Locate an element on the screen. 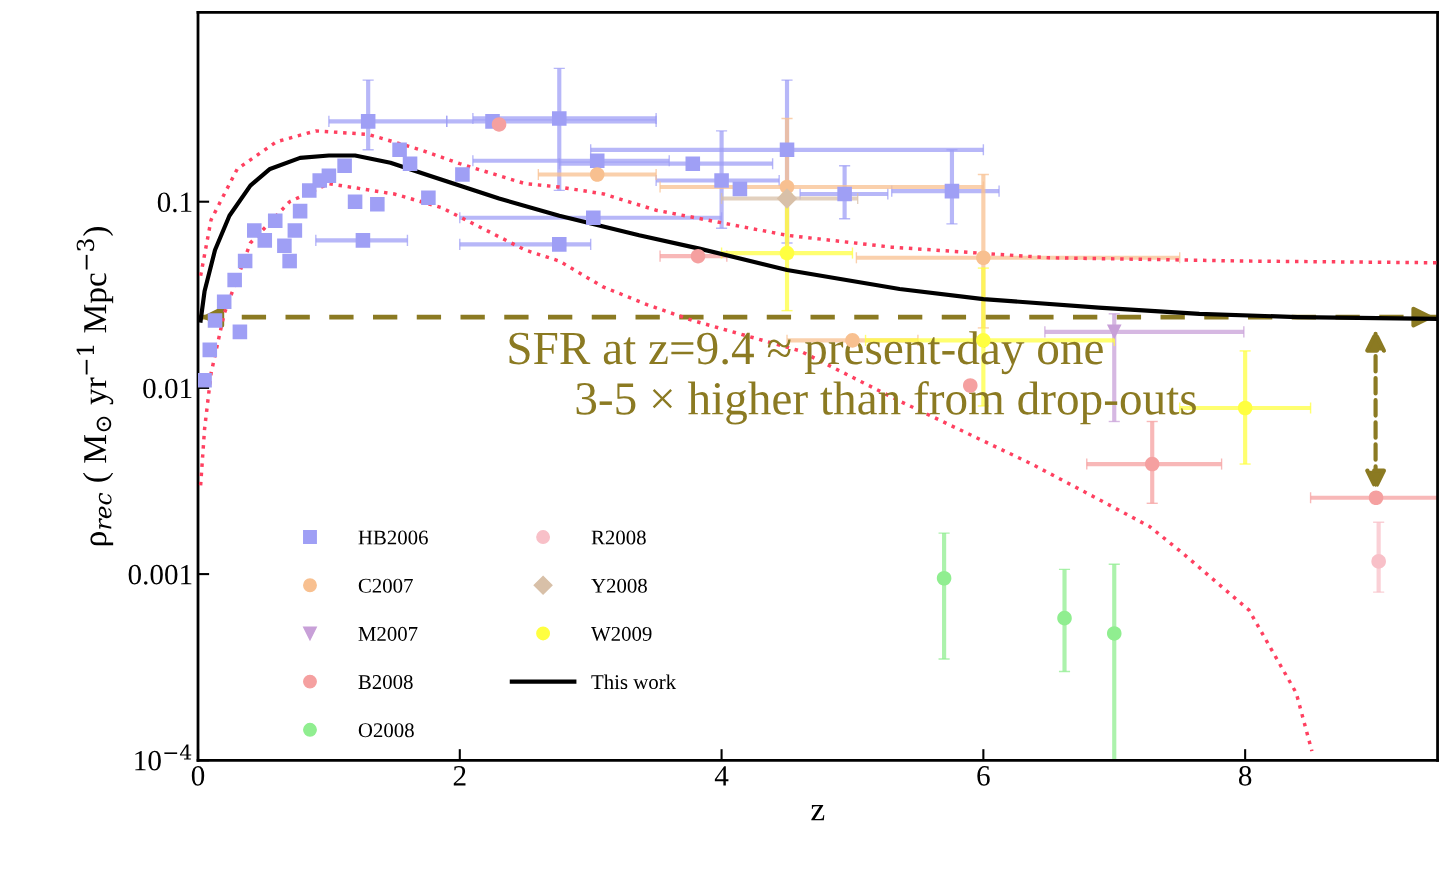 This screenshot has width=1439, height=882. x-axis-title: z is located at coordinates (818, 812).